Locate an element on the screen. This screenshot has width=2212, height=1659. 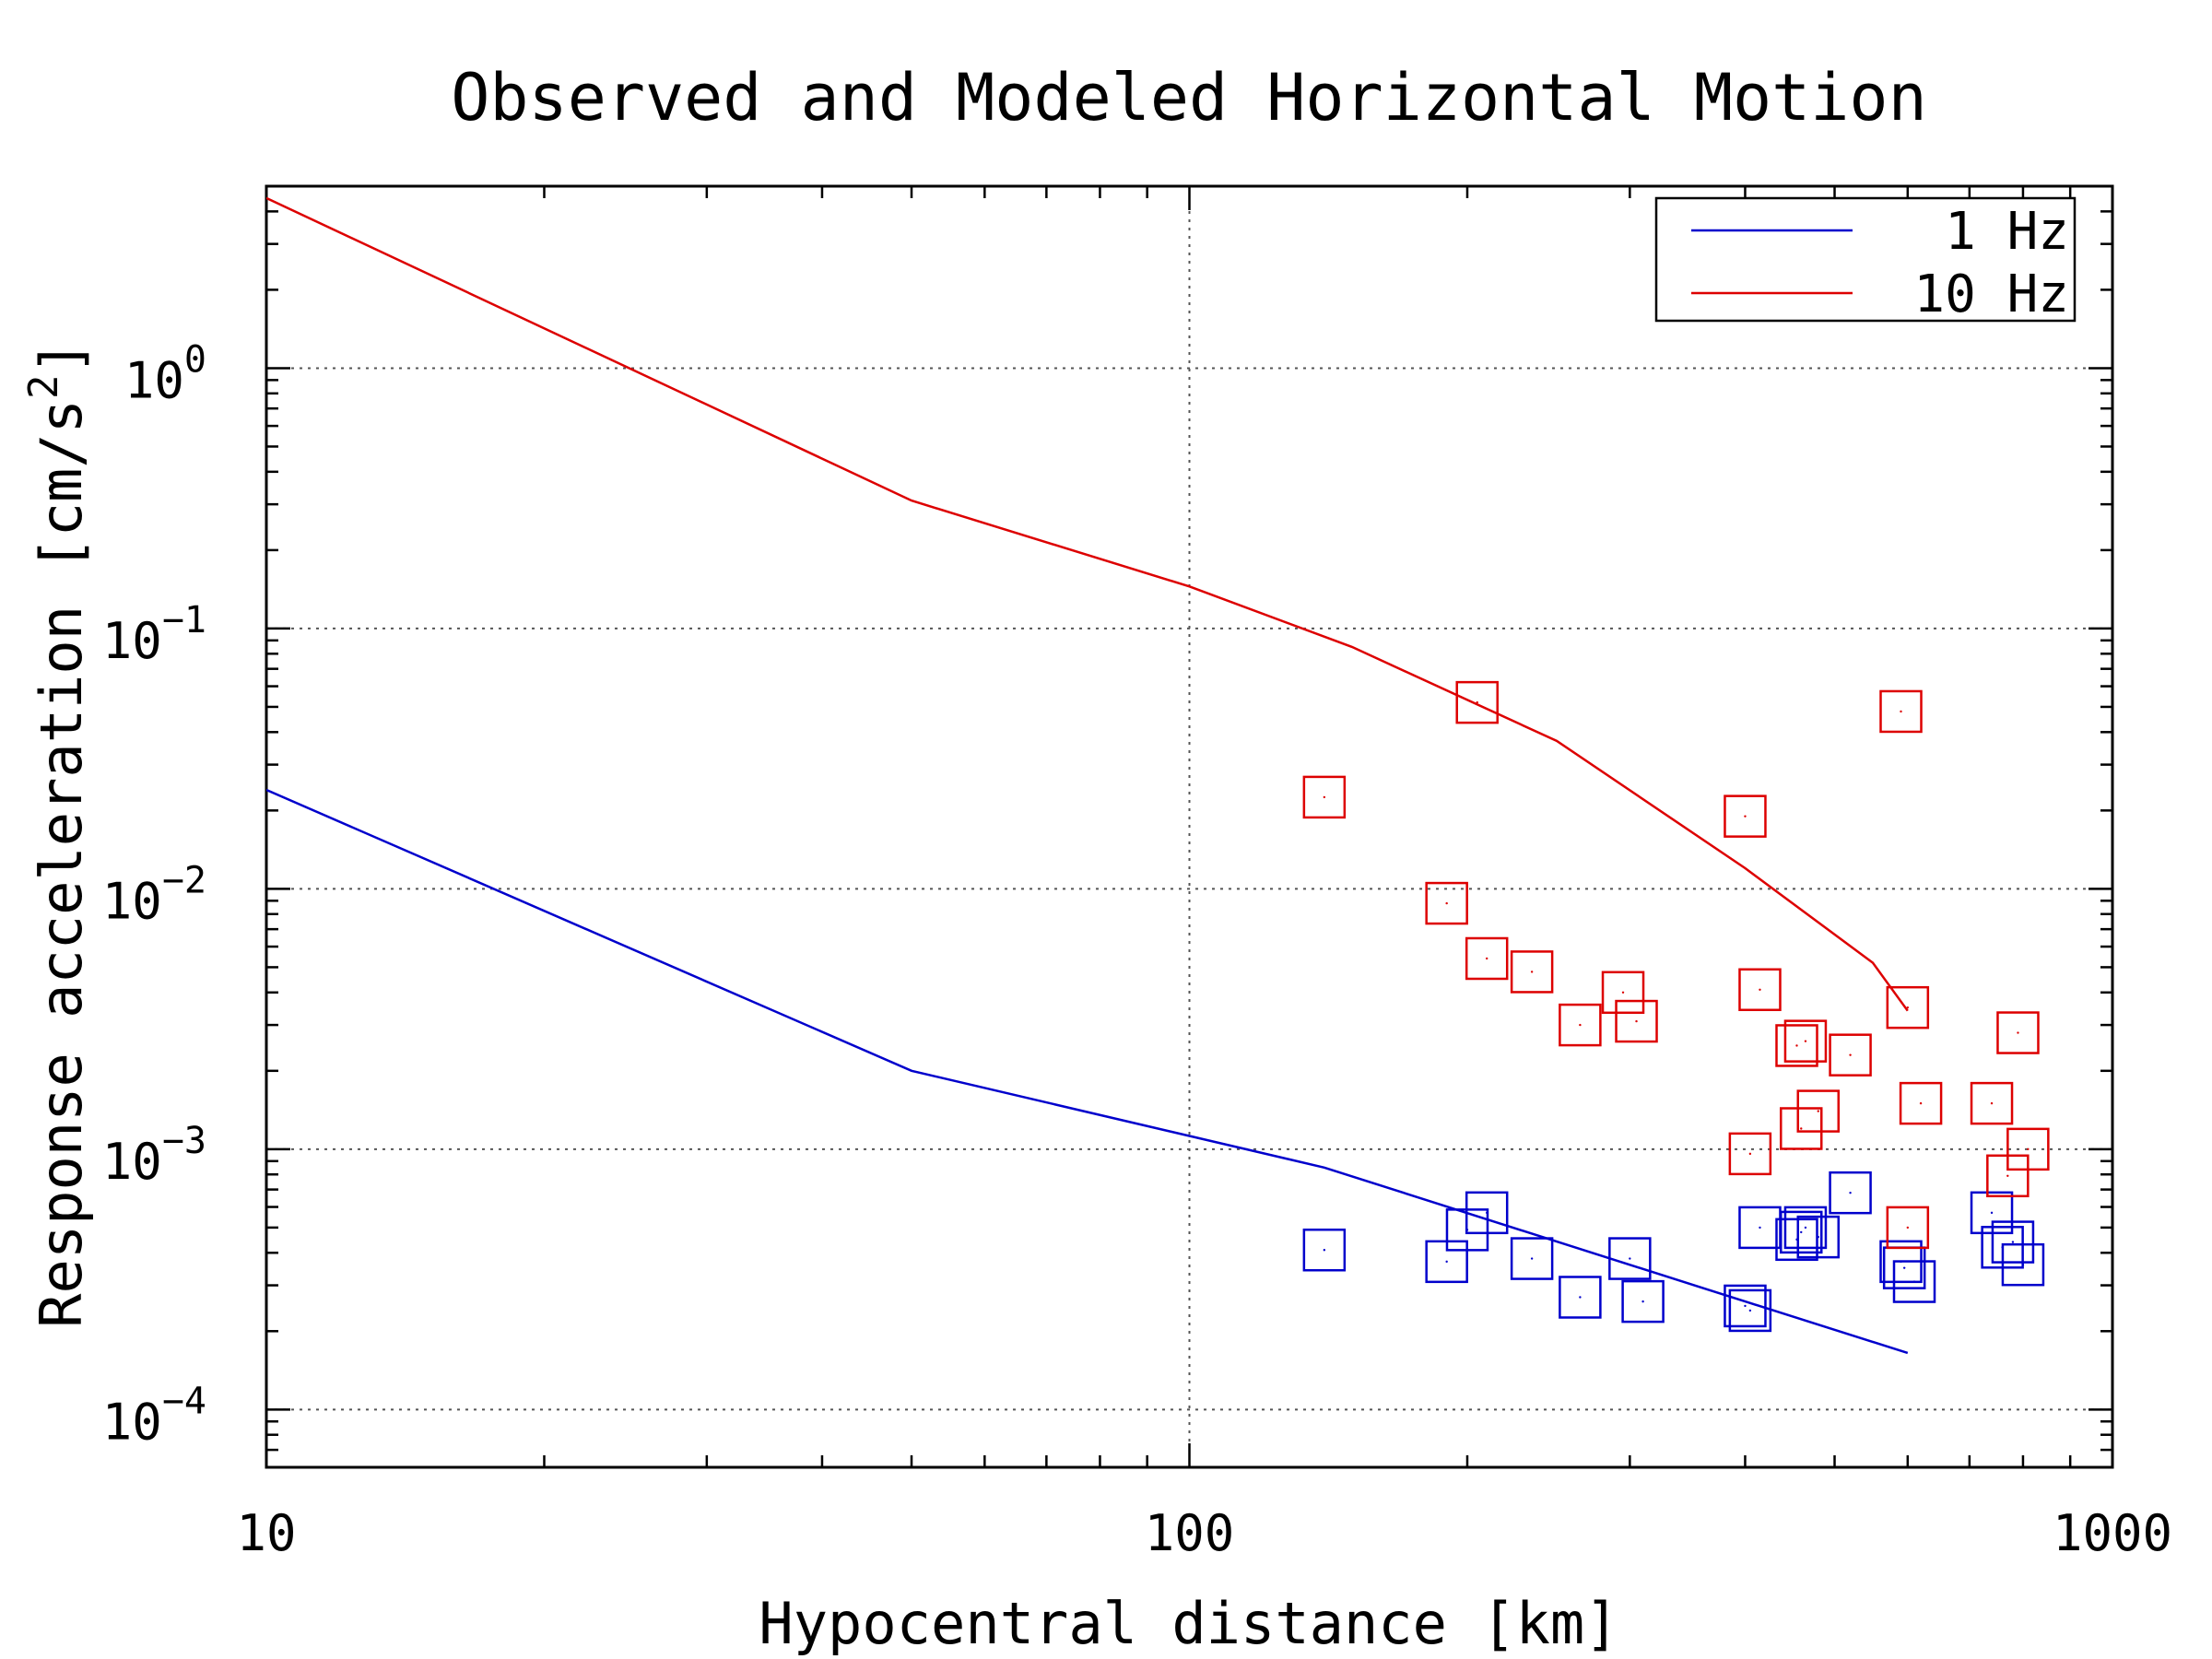
x-tick-label: 10 is located at coordinates (266, 1533).